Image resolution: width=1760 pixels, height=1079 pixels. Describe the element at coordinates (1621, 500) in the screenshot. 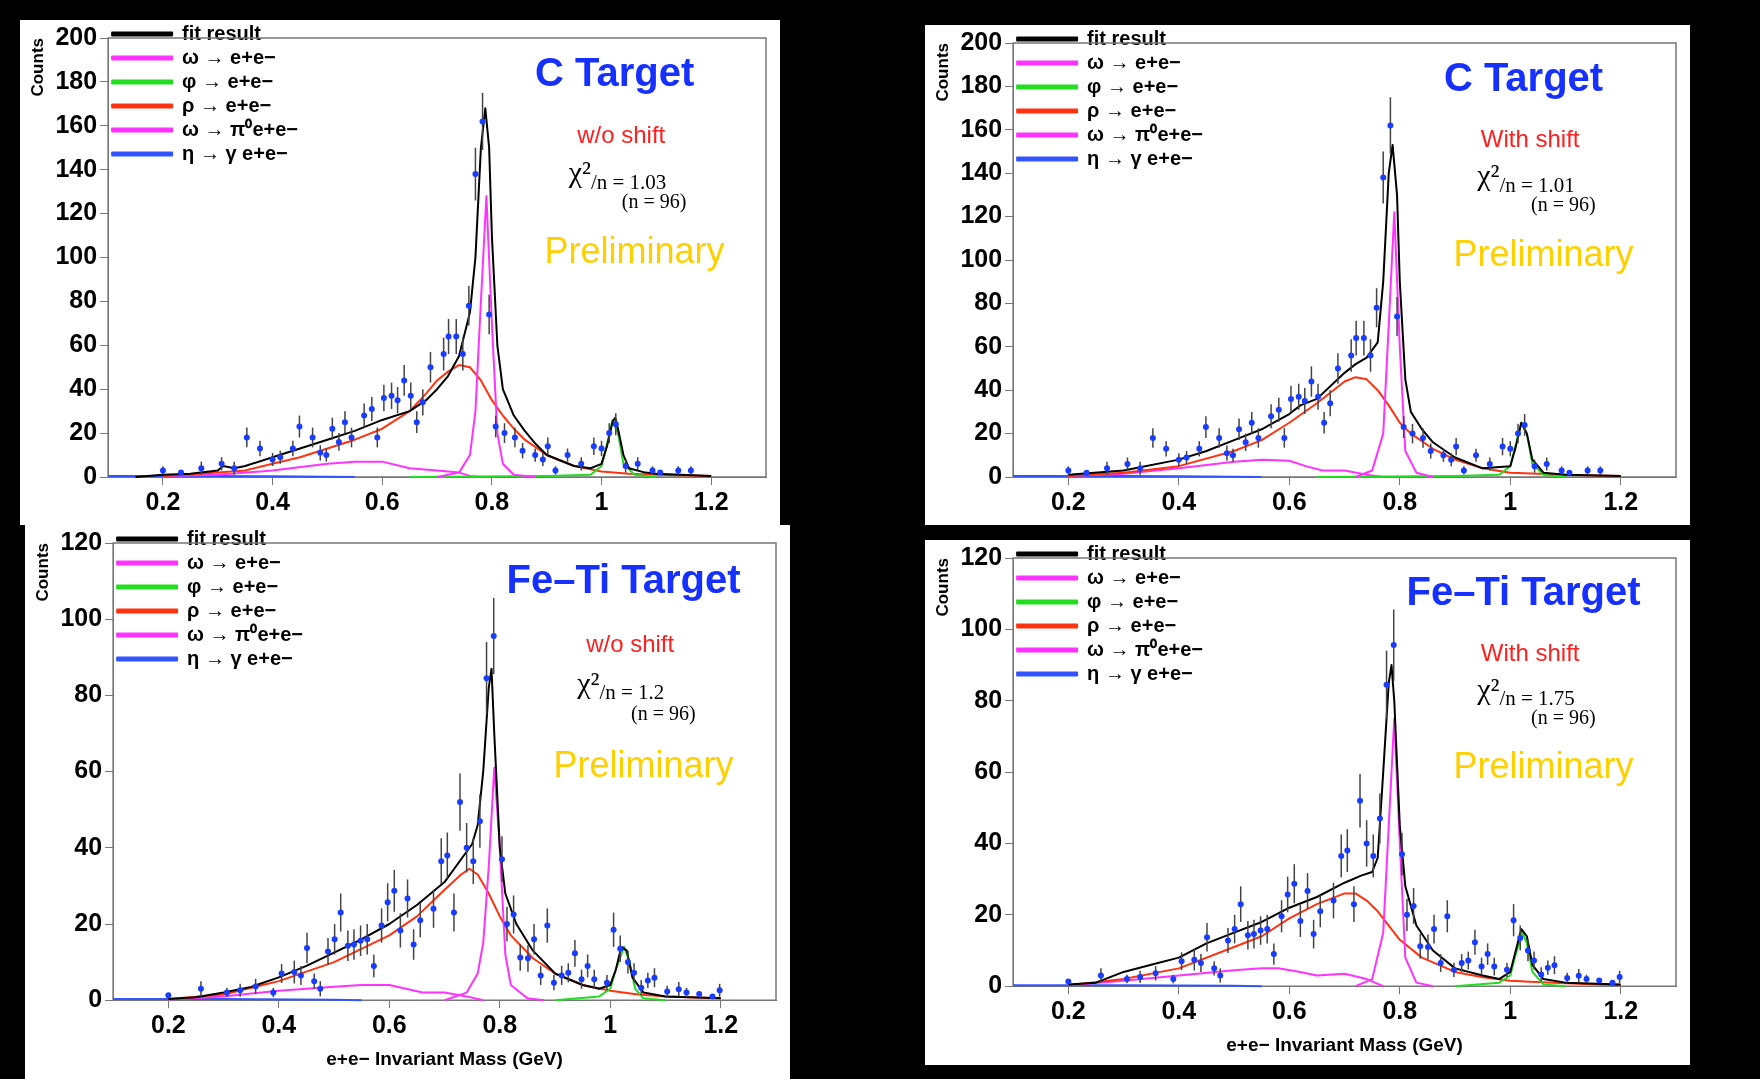

I see `x-tick-label: 1.2` at that location.